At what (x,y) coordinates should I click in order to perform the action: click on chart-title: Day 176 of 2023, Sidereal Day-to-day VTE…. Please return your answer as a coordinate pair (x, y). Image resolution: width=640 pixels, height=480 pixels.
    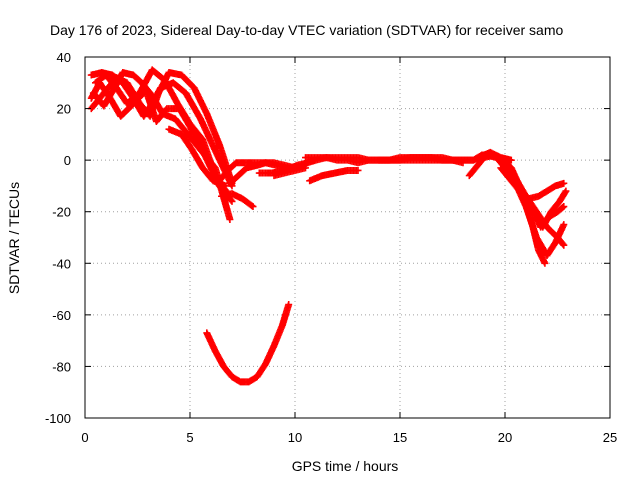
    Looking at the image, I should click on (306, 30).